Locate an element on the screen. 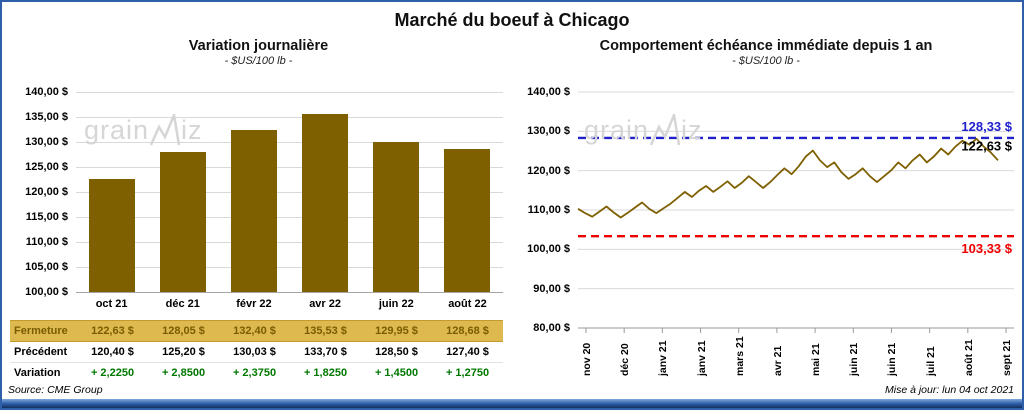 The width and height of the screenshot is (1024, 410). bar-chart-x-axis: oct 21 déc 21 févr 22 avr 22 juin 22 août 22 is located at coordinates (289, 306).